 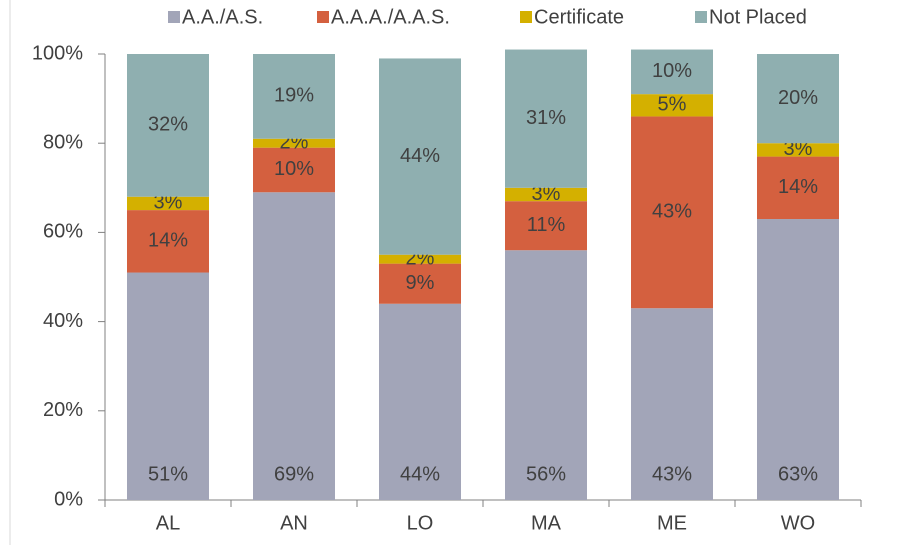 I want to click on legend-label: A.A./A.S., so click(x=222, y=17).